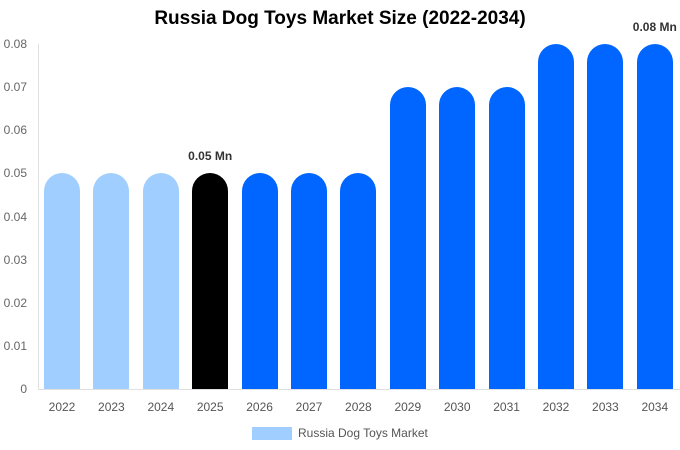  Describe the element at coordinates (358, 407) in the screenshot. I see `x-tick-label: 2028` at that location.